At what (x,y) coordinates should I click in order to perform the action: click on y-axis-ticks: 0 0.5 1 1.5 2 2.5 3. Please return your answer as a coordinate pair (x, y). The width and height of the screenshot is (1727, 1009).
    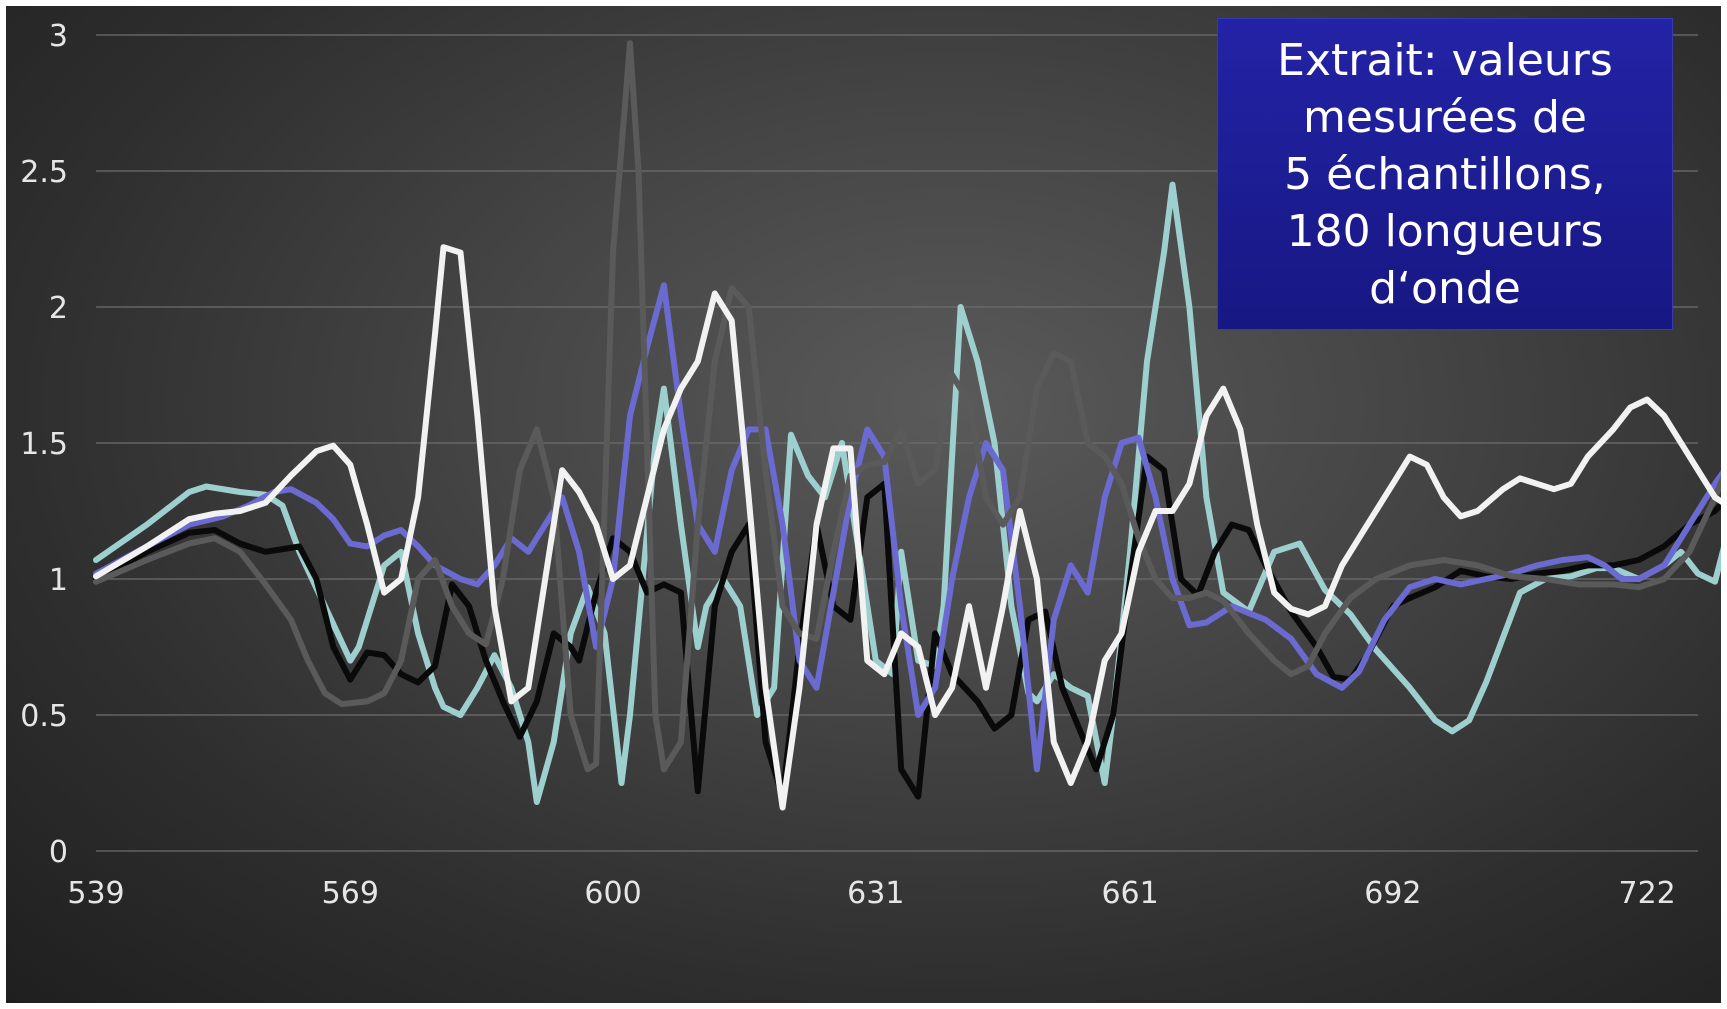
    Looking at the image, I should click on (44, 444).